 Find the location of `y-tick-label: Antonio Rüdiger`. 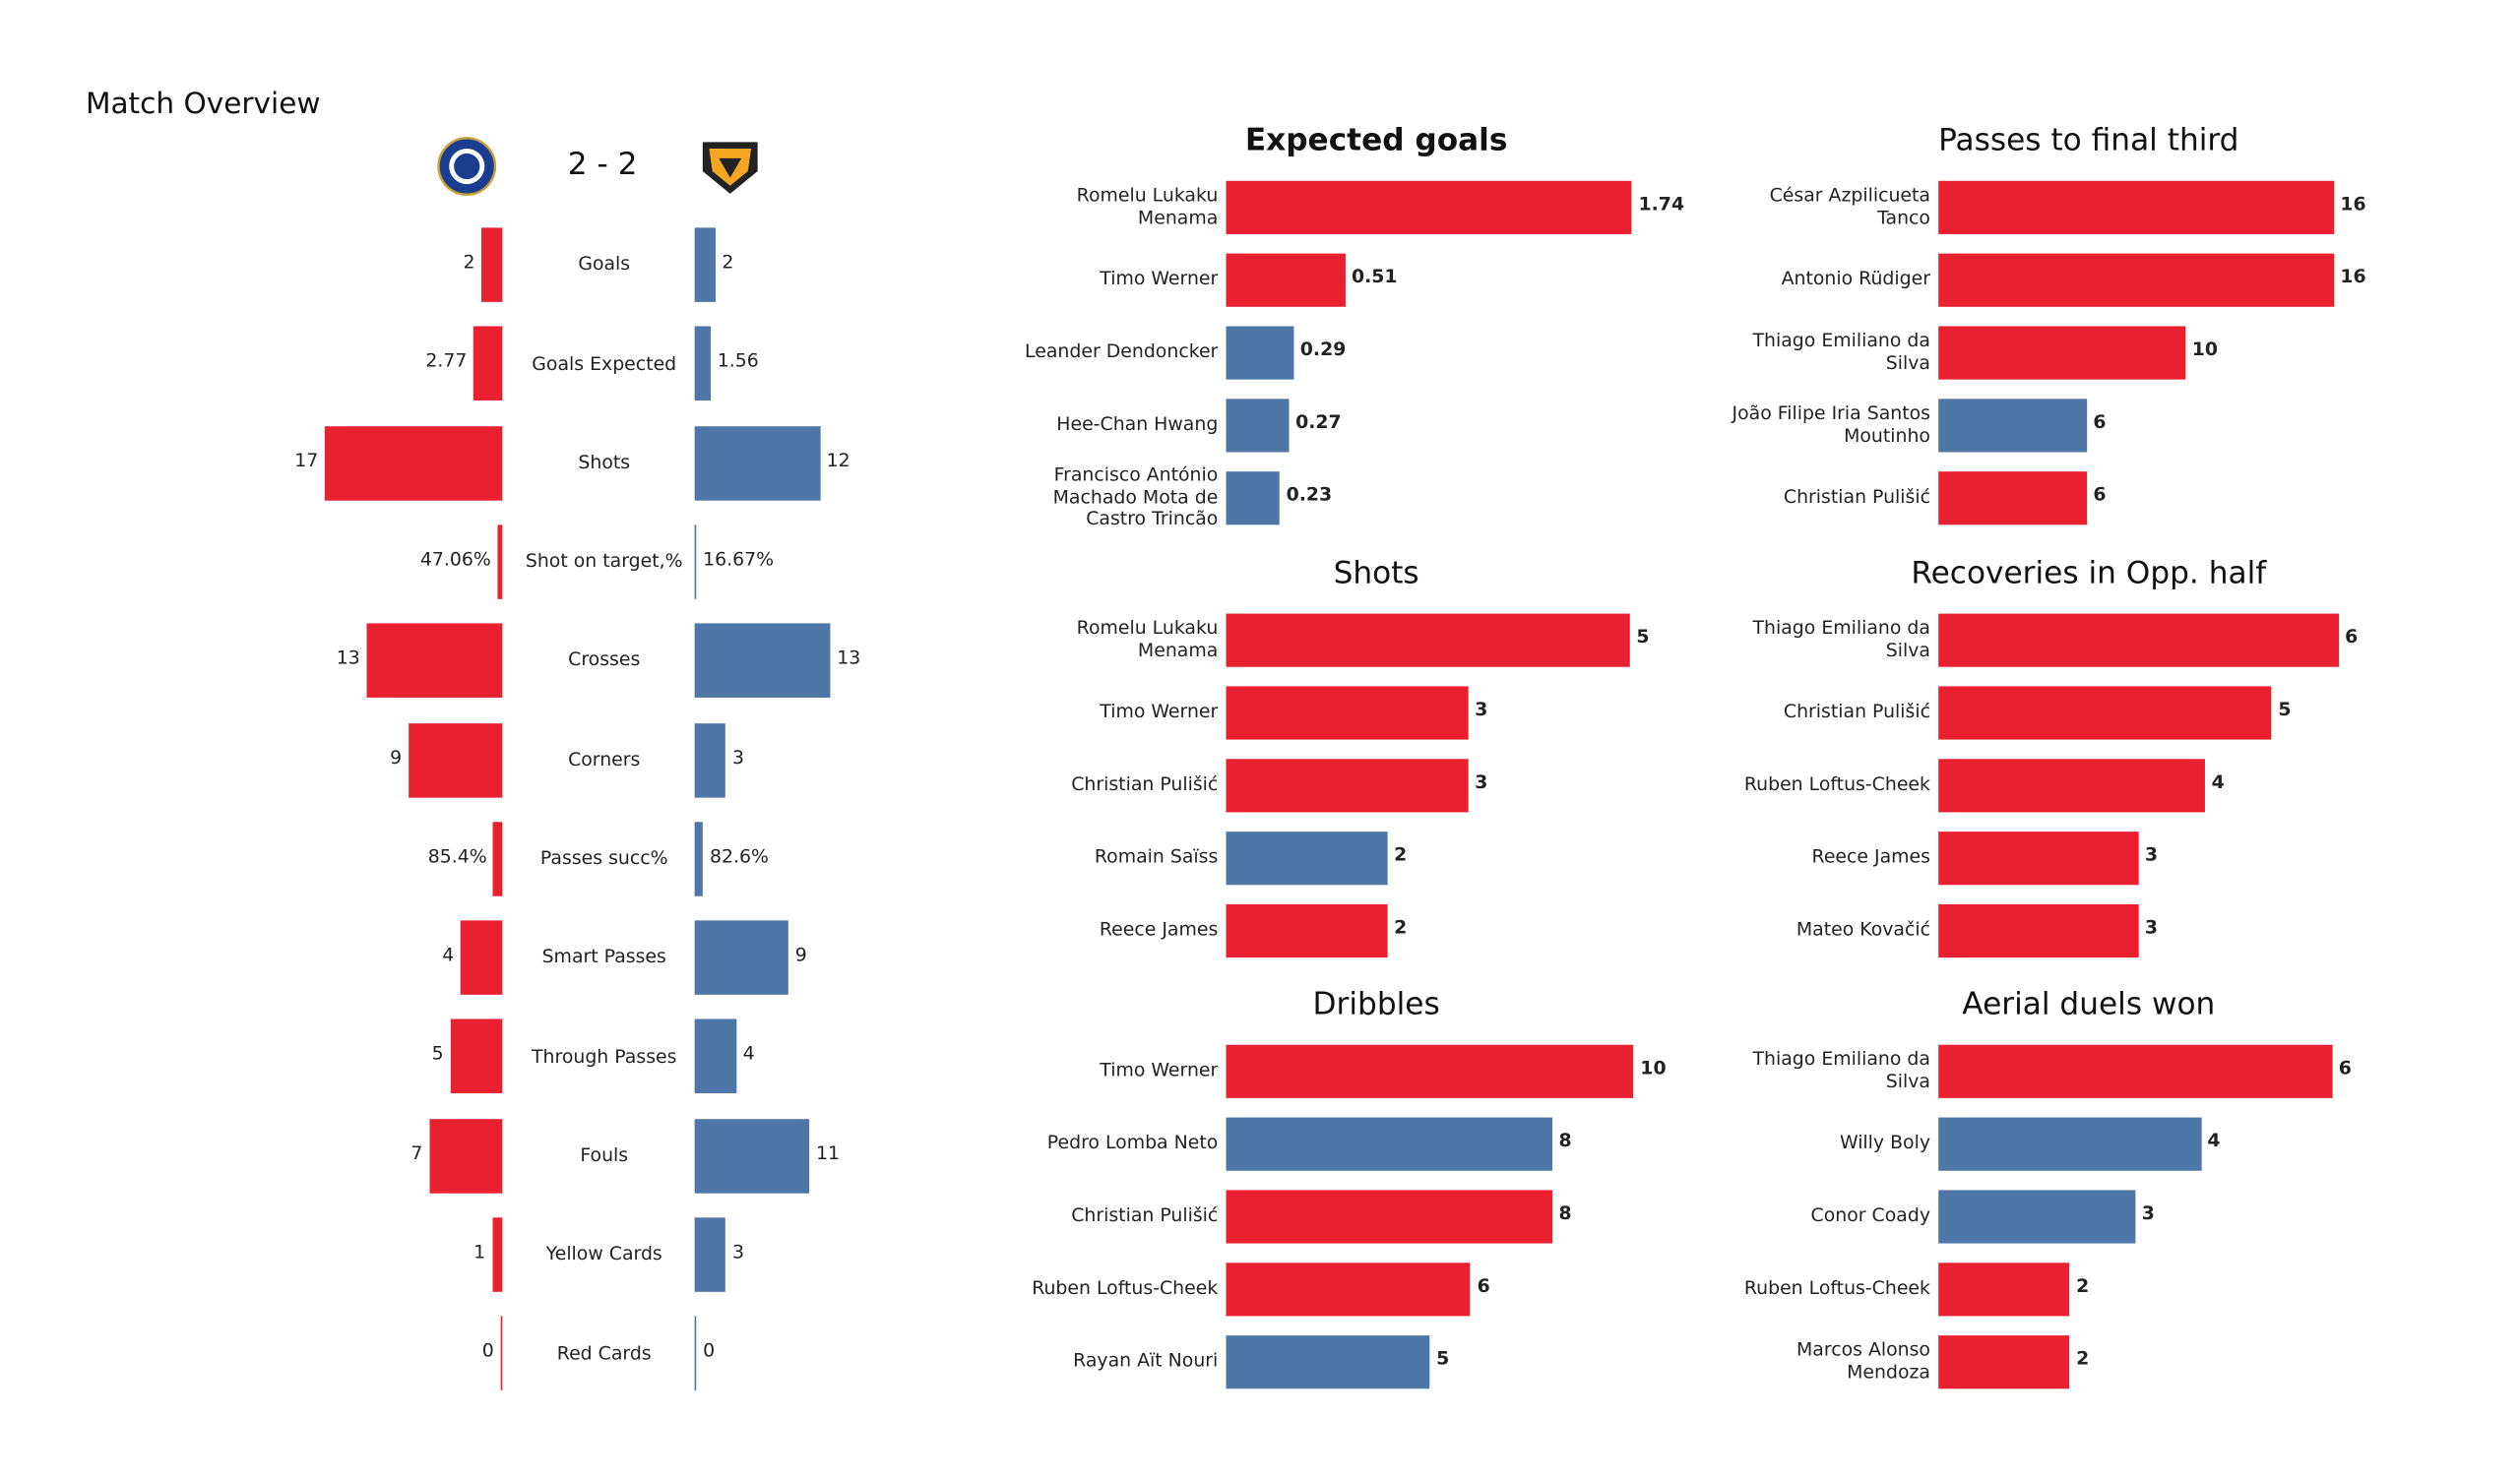

y-tick-label: Antonio Rüdiger is located at coordinates (1855, 278).